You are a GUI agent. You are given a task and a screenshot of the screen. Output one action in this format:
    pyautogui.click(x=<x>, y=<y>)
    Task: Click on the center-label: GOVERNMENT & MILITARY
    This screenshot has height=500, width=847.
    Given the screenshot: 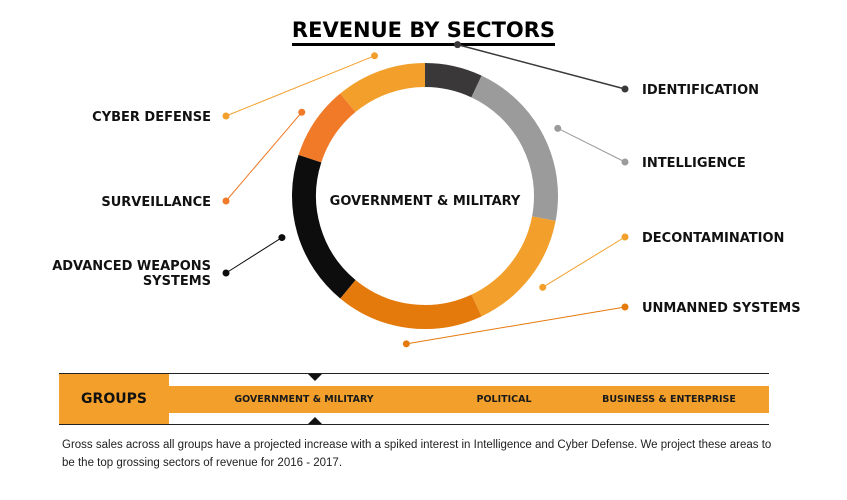 What is the action you would take?
    pyautogui.click(x=425, y=201)
    